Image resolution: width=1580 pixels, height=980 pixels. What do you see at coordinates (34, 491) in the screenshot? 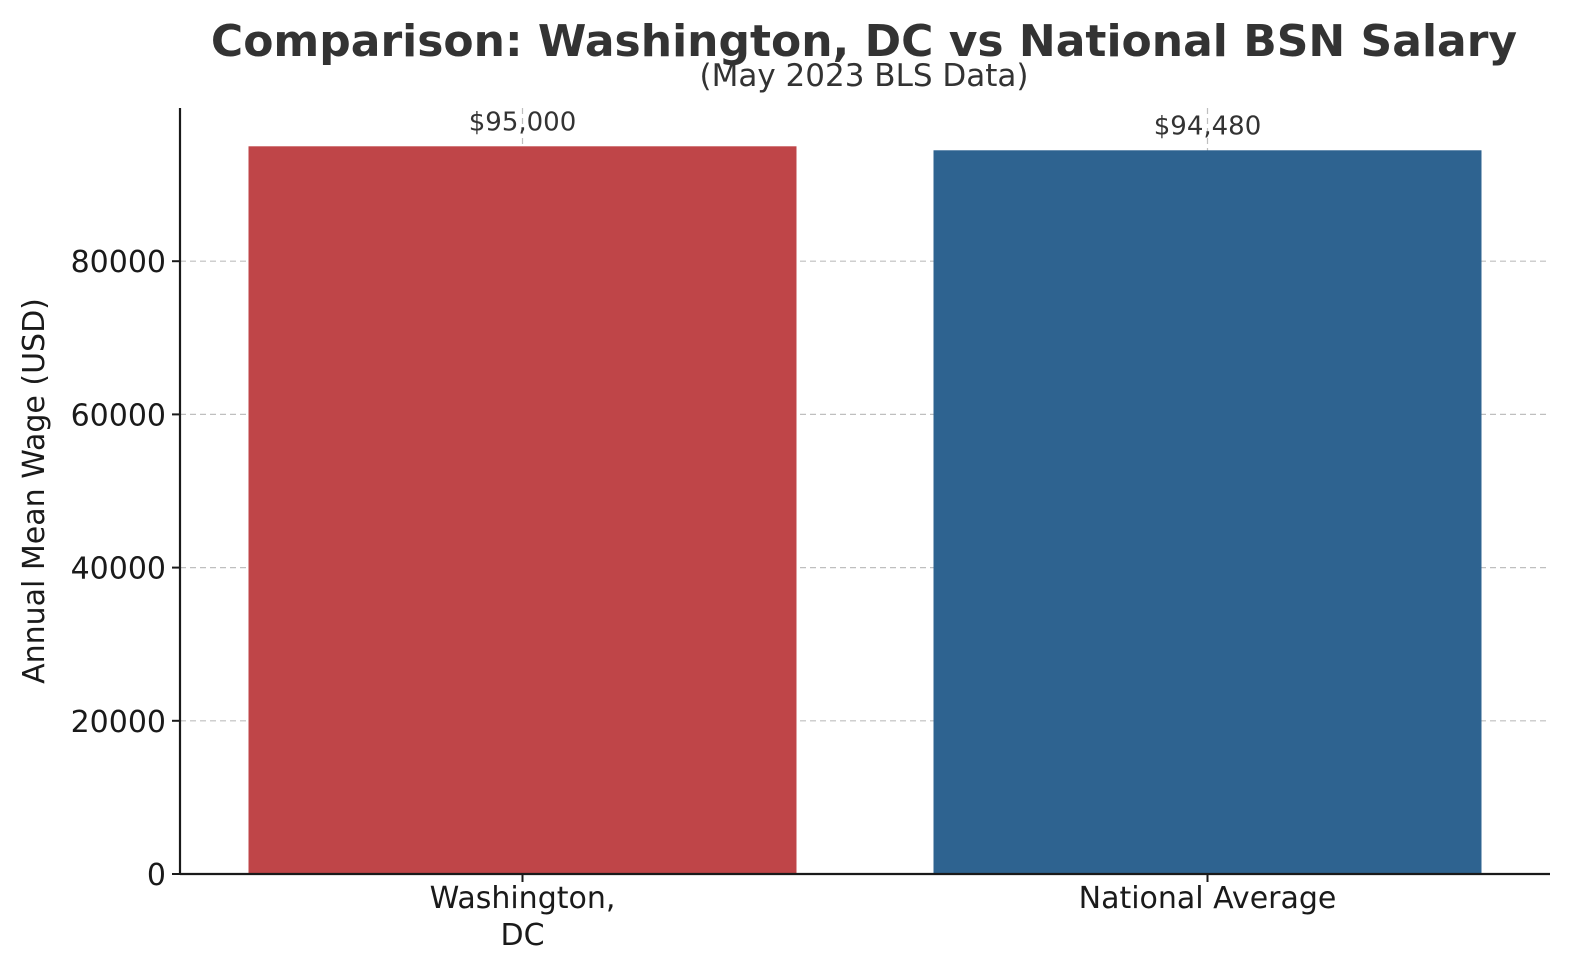
I see `y-axis-label: Annual Mean Wage (USD)` at bounding box center [34, 491].